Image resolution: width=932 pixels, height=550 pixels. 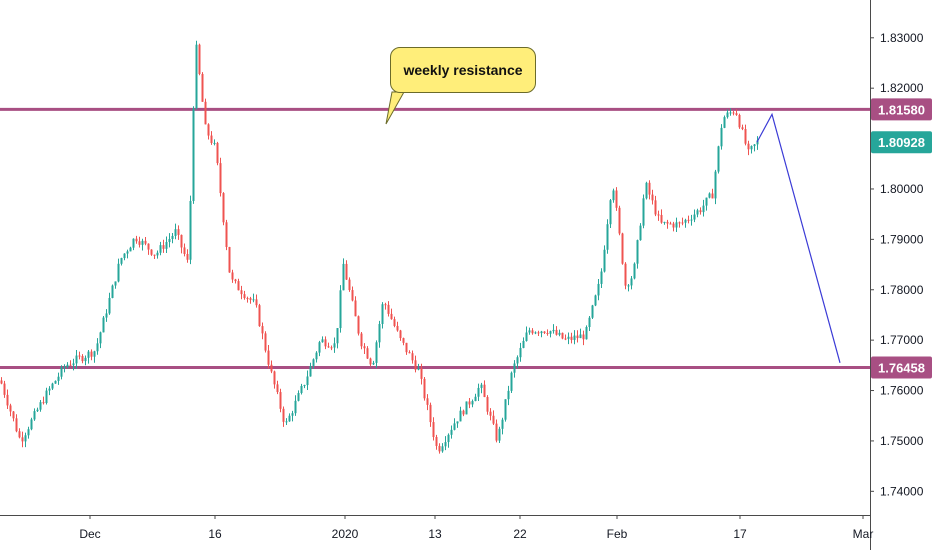 What do you see at coordinates (902, 239) in the screenshot?
I see `y-tick-label: 1.79000` at bounding box center [902, 239].